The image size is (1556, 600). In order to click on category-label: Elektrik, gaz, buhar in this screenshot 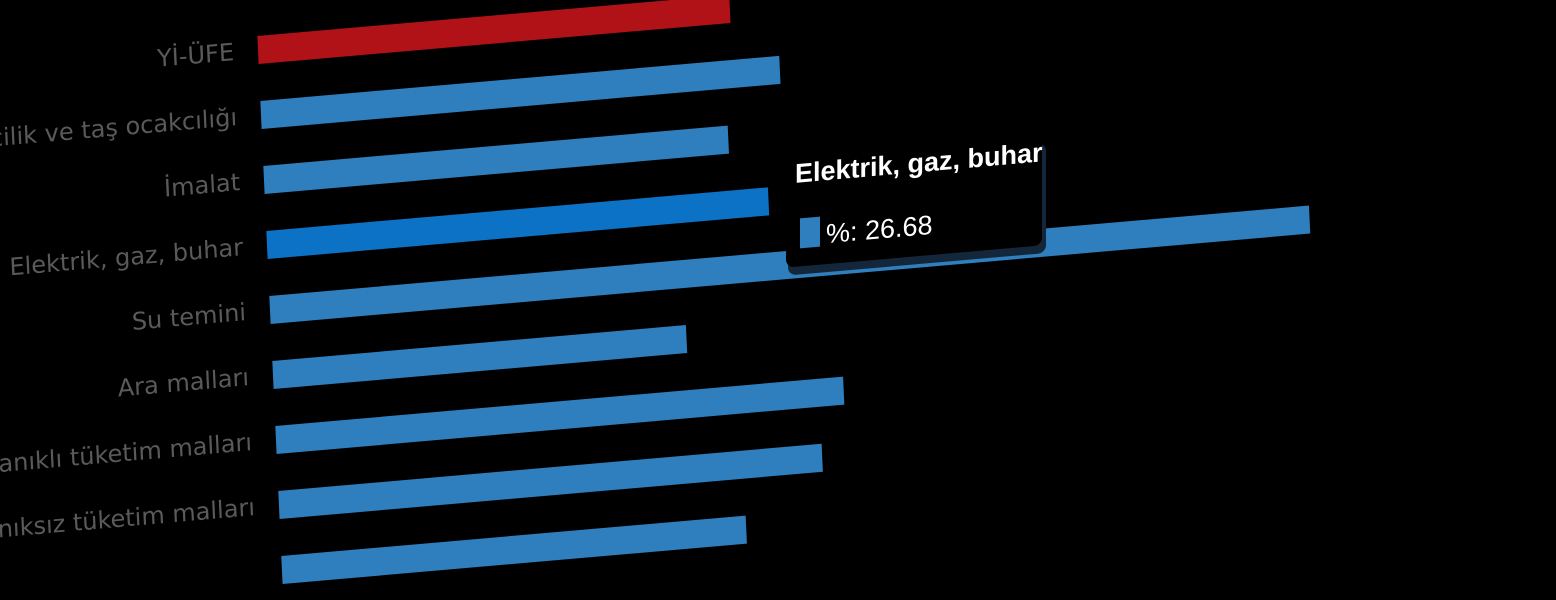, I will do `click(126, 257)`.